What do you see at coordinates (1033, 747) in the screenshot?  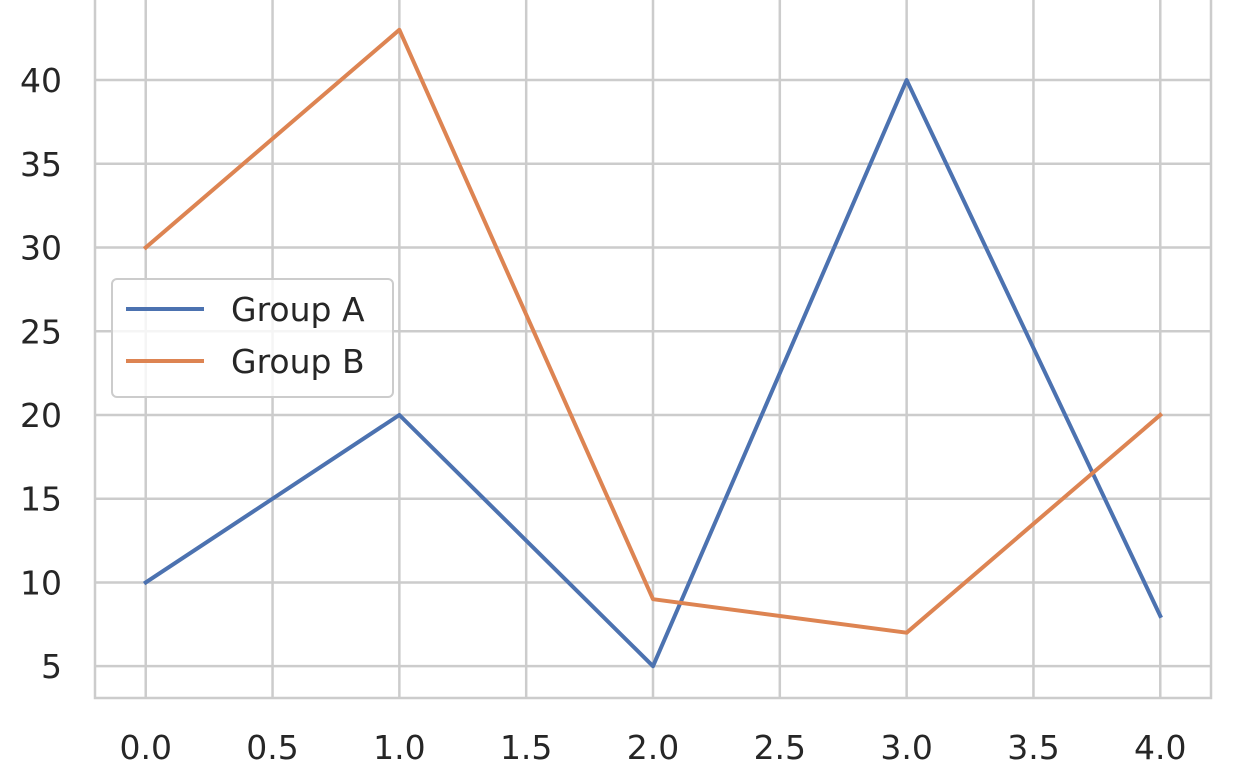 I see `x-tick-label: 3.5` at bounding box center [1033, 747].